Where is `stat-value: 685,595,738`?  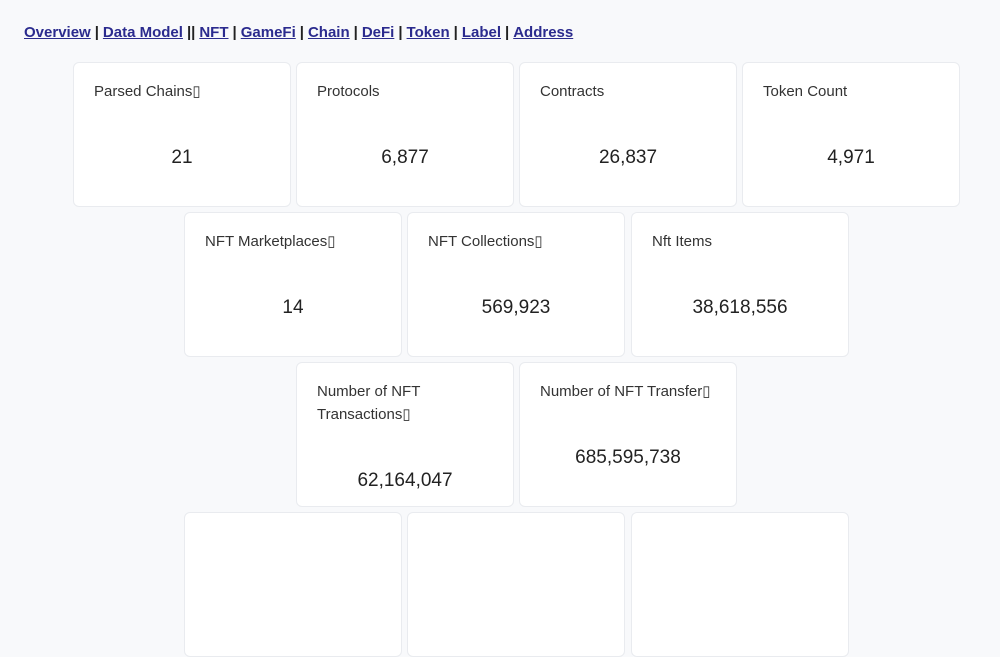
stat-value: 685,595,738 is located at coordinates (628, 457).